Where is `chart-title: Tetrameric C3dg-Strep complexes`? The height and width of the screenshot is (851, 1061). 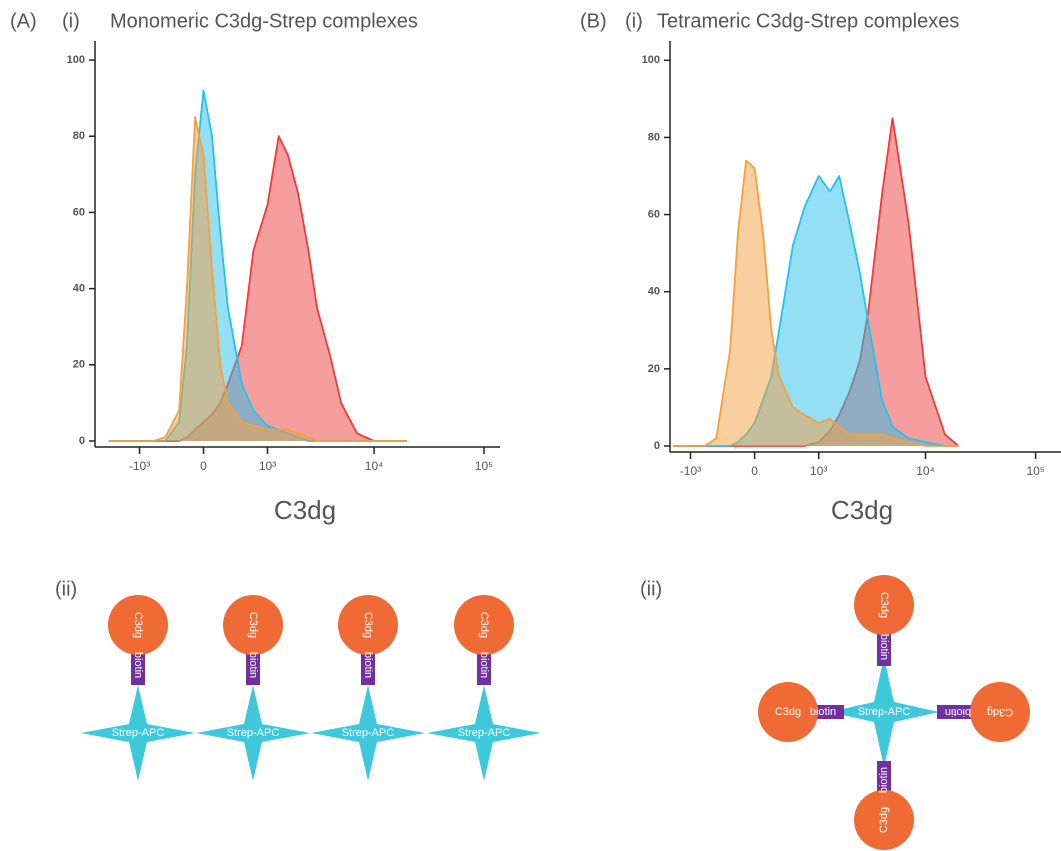 chart-title: Tetrameric C3dg-Strep complexes is located at coordinates (808, 21).